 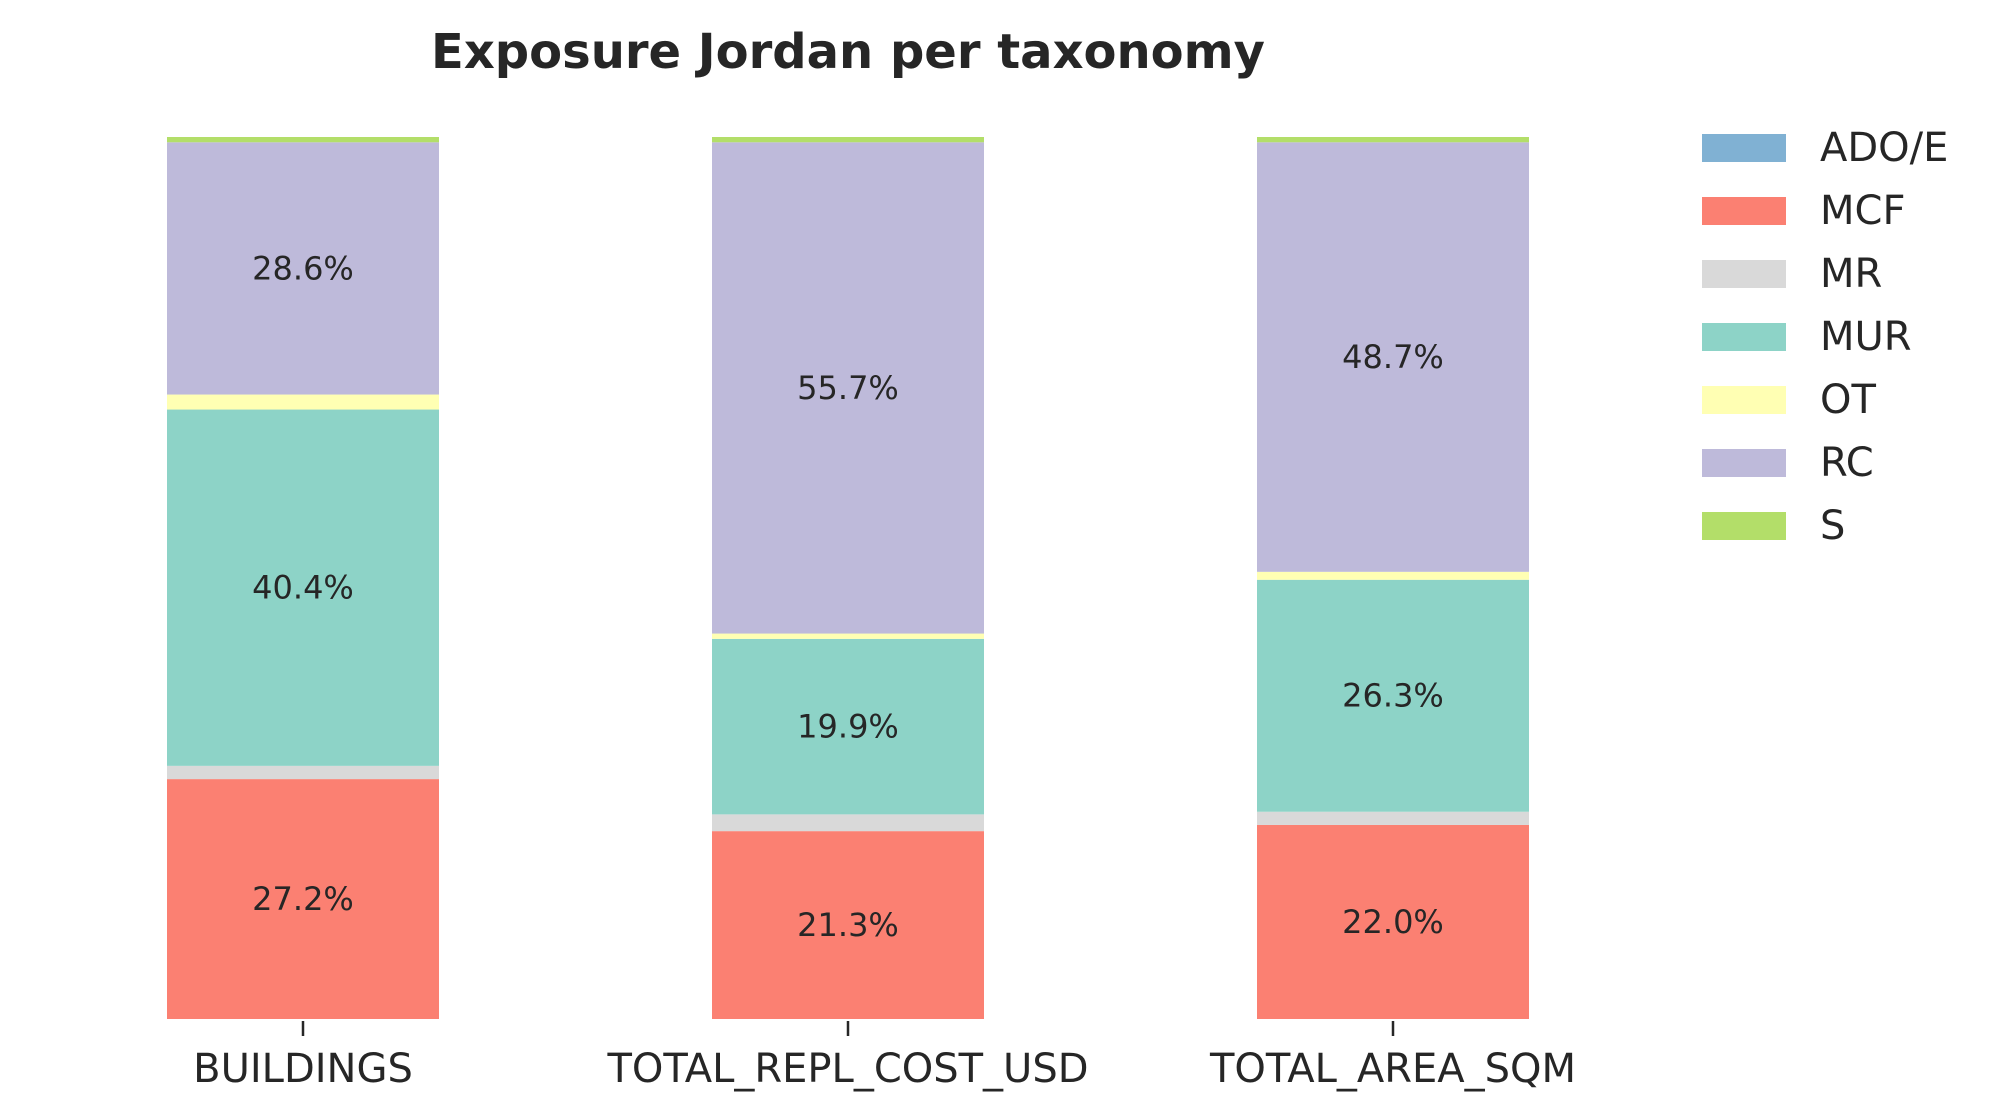 What do you see at coordinates (1393, 140) in the screenshot?
I see `bar-segment-s-total-area-sqm` at bounding box center [1393, 140].